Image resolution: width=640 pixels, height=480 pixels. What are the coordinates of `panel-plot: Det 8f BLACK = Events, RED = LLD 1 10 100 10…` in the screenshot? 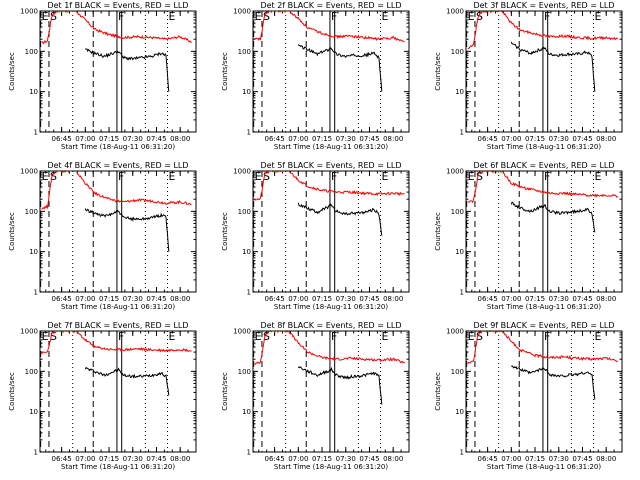 It's located at (315, 396).